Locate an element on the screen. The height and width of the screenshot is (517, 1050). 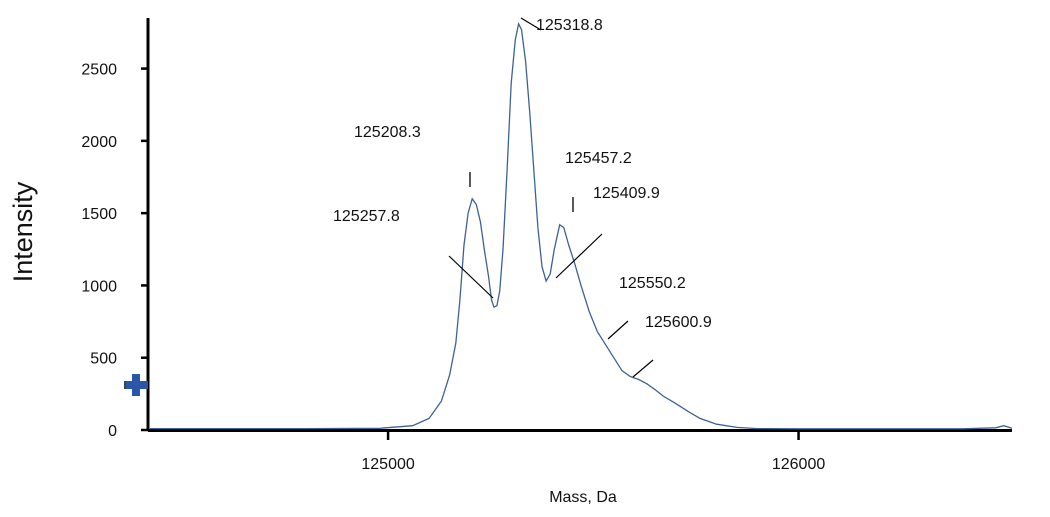
y-tick-label-0: 0 is located at coordinates (112, 431).